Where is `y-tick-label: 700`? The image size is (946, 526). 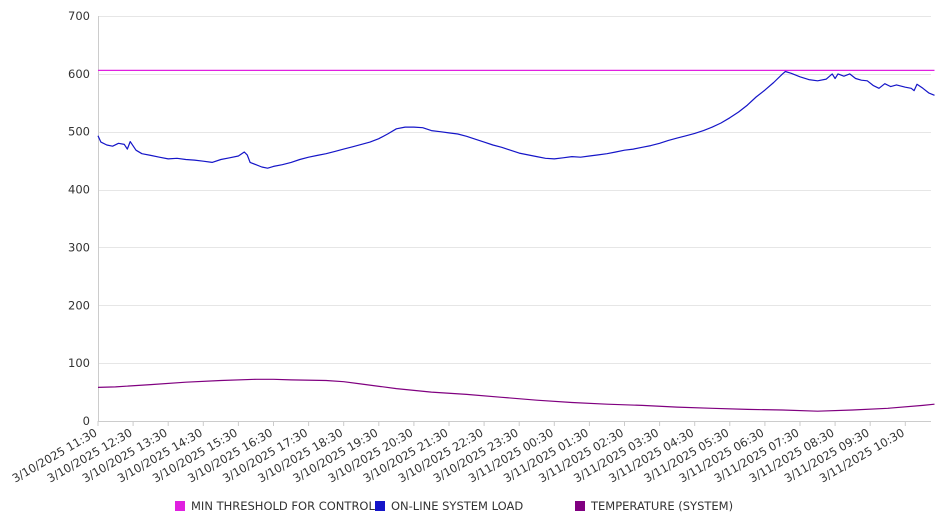
y-tick-label: 700 is located at coordinates (79, 16).